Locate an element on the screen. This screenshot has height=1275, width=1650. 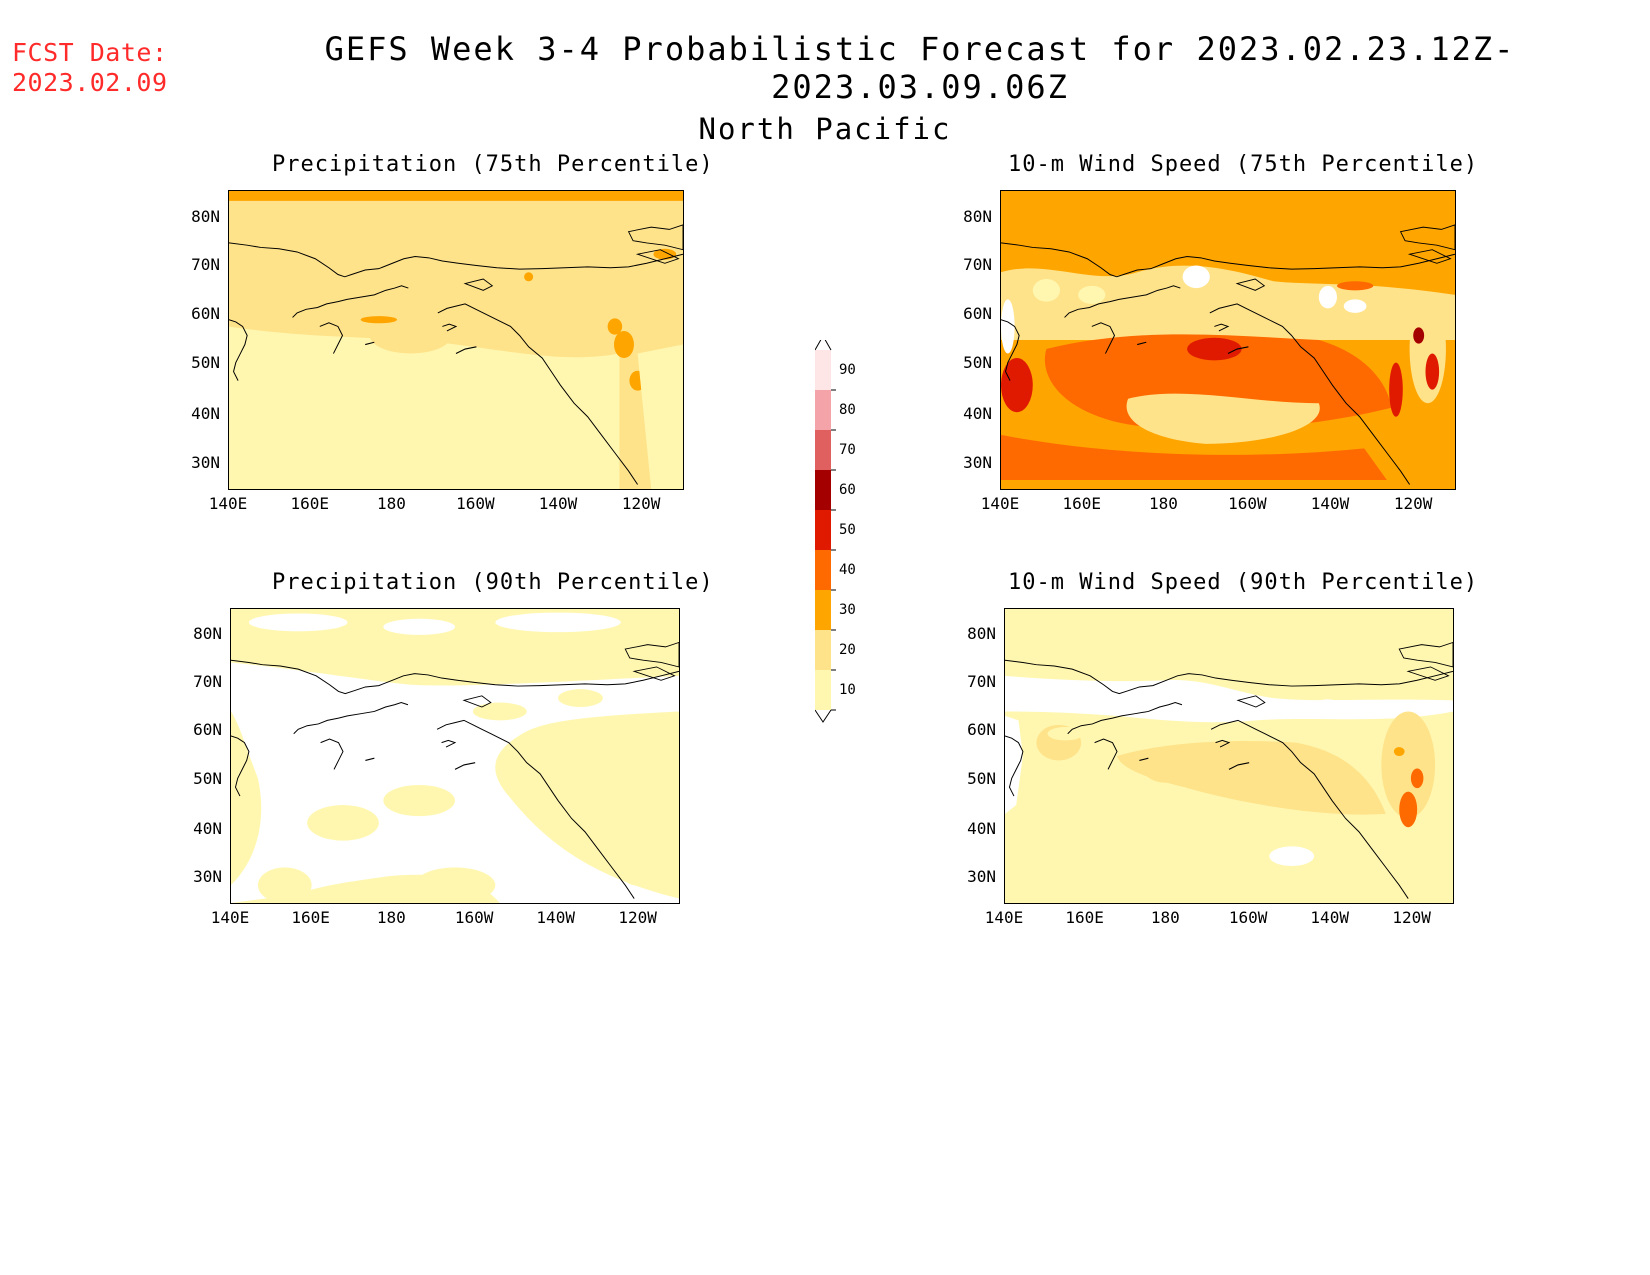
colorbar-label: 10 is located at coordinates (847, 690).